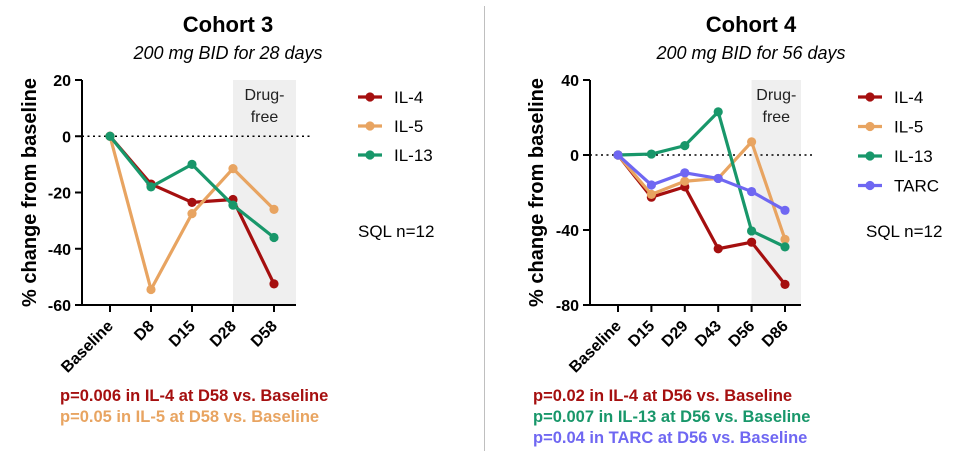  I want to click on y-tick-label: -80, so click(567, 306).